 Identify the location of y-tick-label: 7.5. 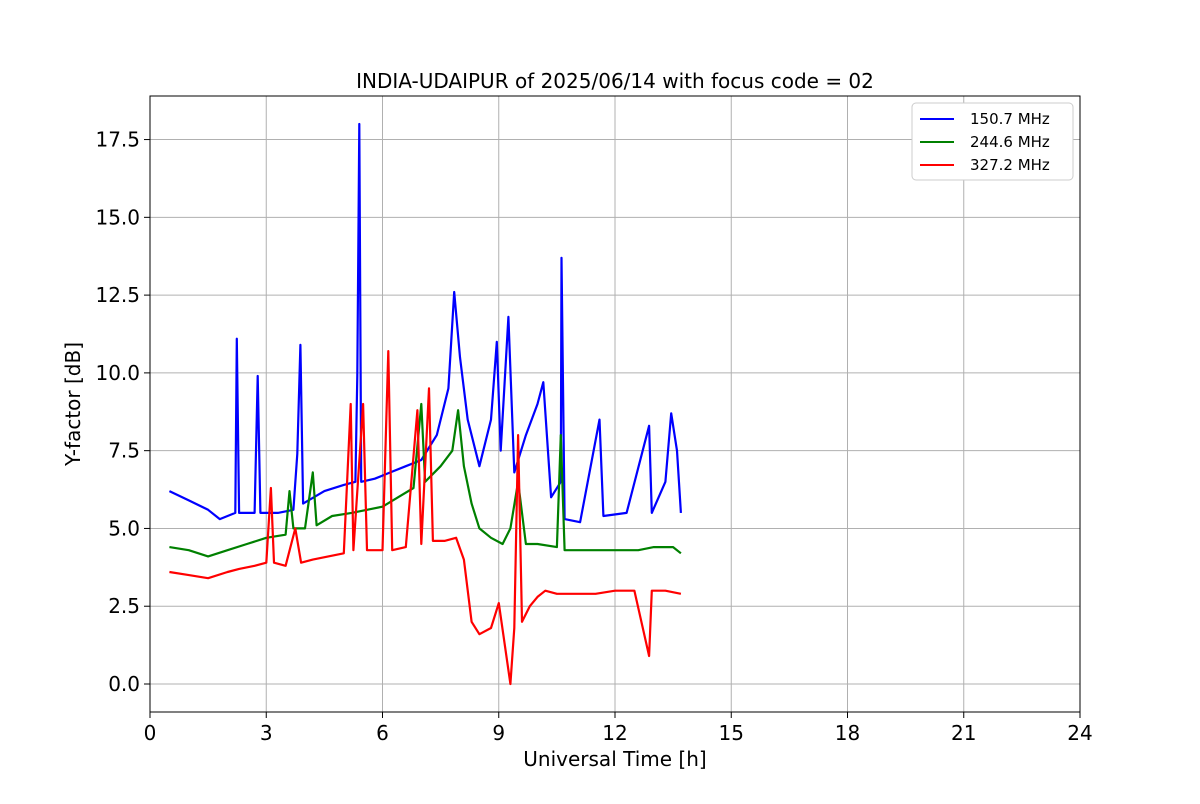
(124, 451).